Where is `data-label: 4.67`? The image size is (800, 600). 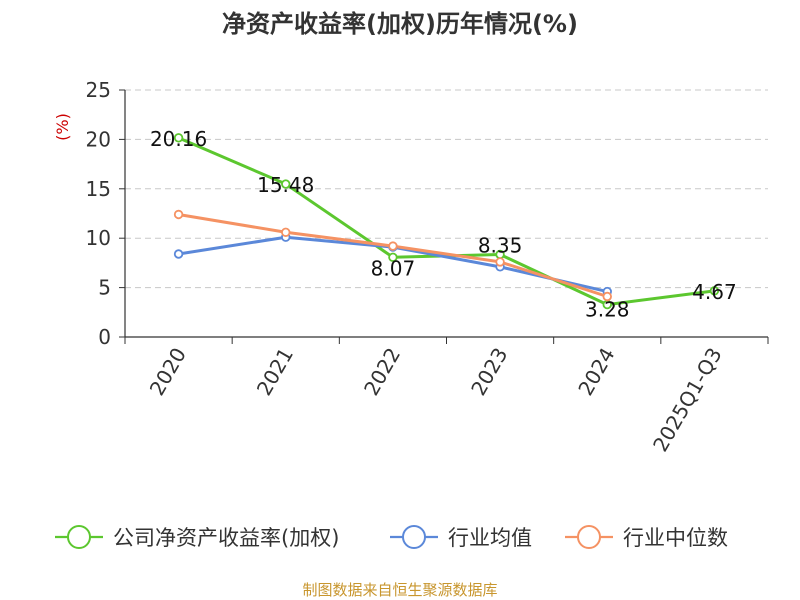
data-label: 4.67 is located at coordinates (714, 292).